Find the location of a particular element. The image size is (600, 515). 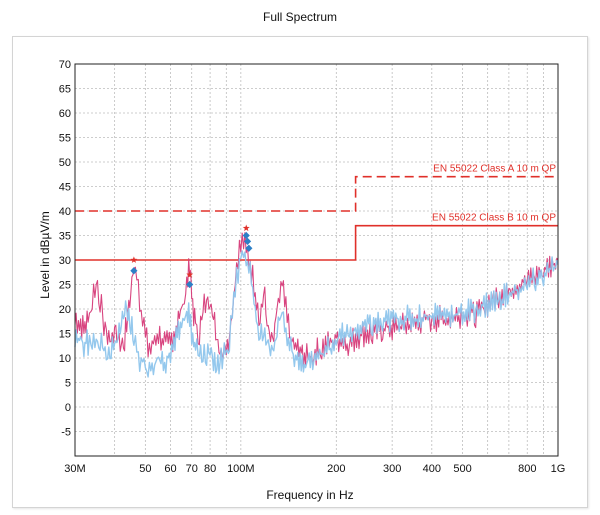

y-tick-label: 30 is located at coordinates (65, 261).